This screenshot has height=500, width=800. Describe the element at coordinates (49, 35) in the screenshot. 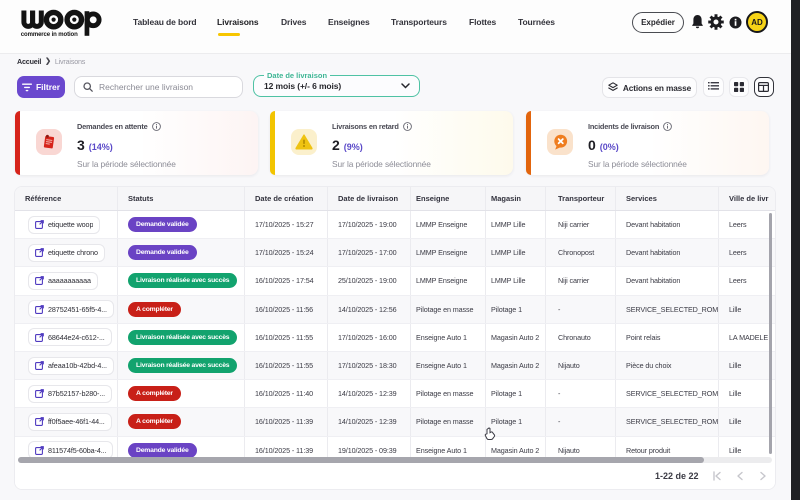

I see `svg-text: commerce in motion` at that location.